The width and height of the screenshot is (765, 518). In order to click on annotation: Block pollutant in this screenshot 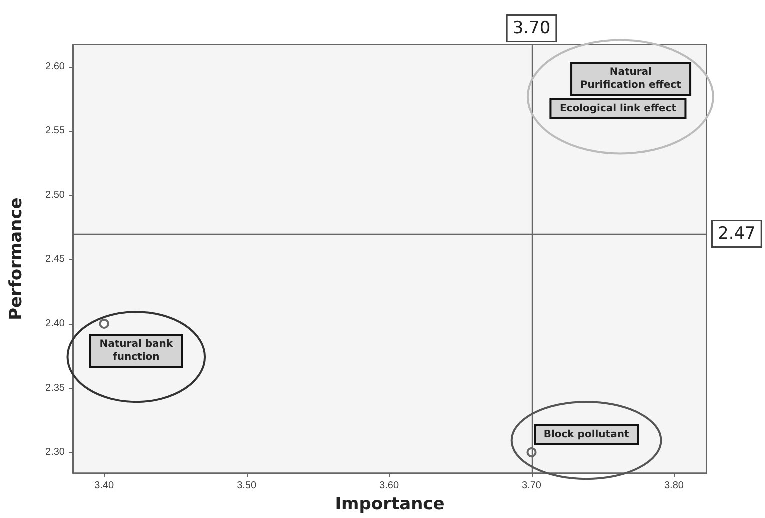, I will do `click(587, 435)`.